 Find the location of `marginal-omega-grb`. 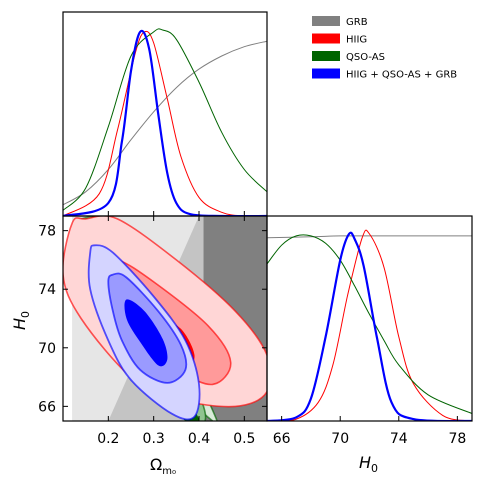

marginal-omega-grb is located at coordinates (165, 123).